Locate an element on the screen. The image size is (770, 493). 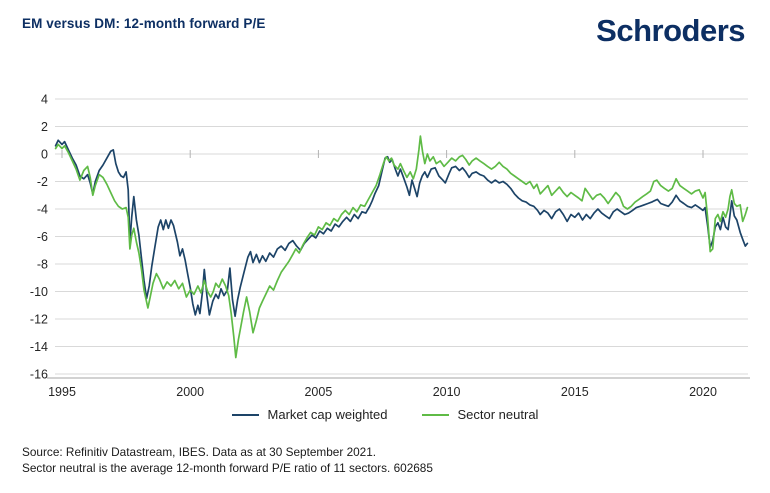
x-axis-tick-label: 2020 is located at coordinates (703, 392).